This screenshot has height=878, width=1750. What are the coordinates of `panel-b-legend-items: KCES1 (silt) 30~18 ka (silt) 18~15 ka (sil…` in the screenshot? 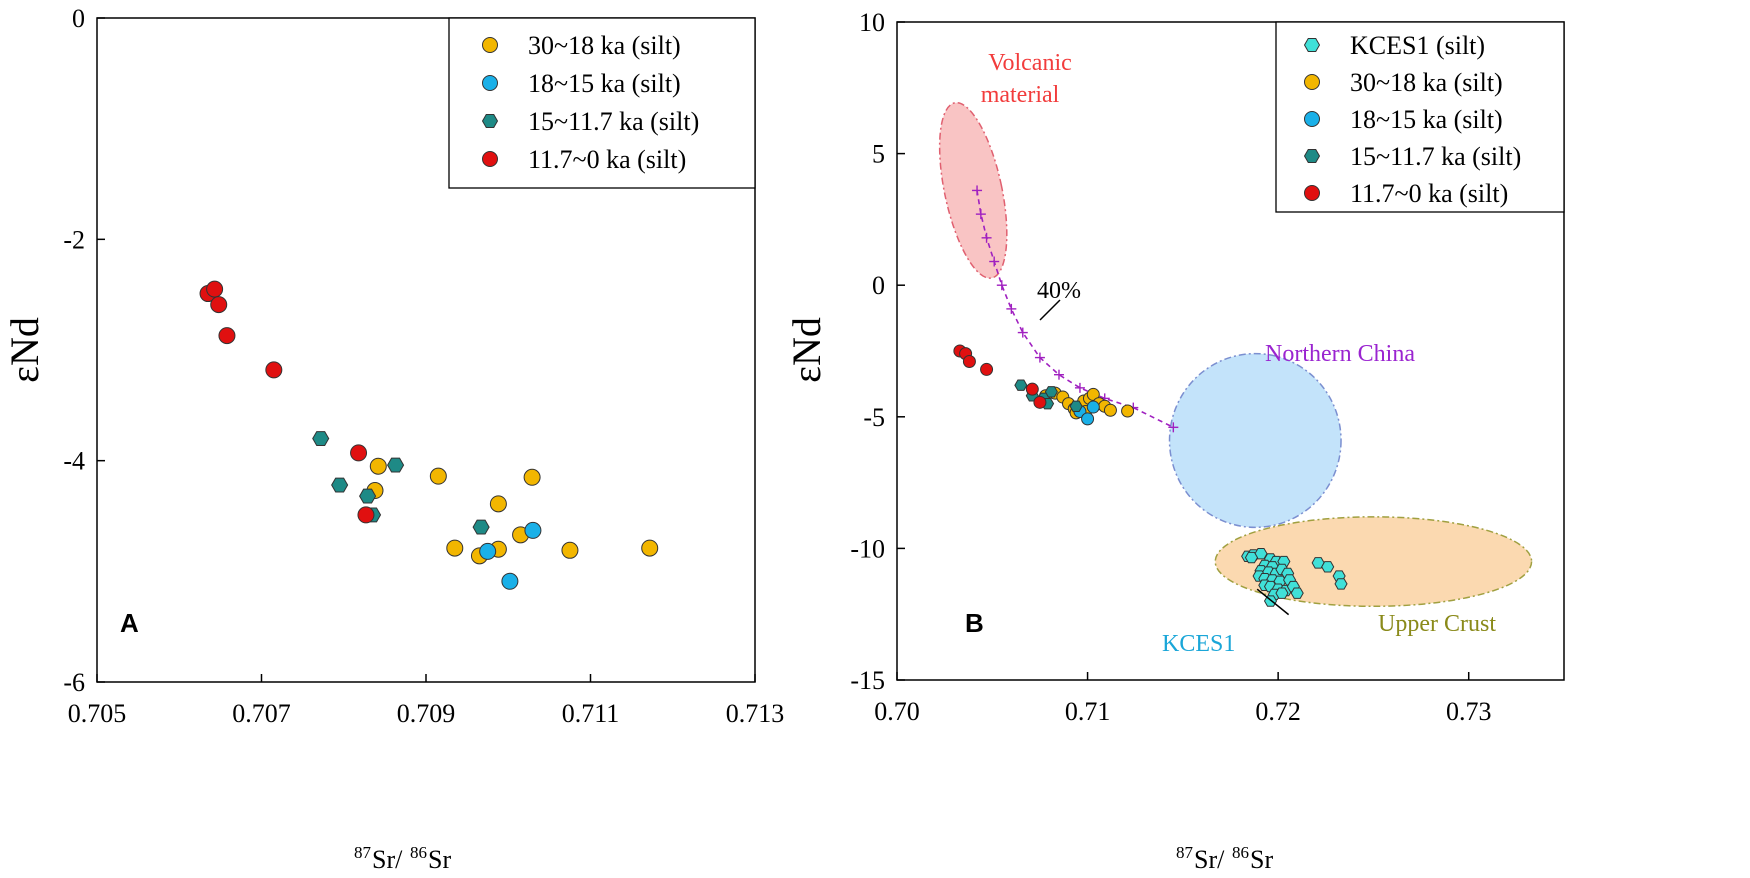 It's located at (1412, 119).